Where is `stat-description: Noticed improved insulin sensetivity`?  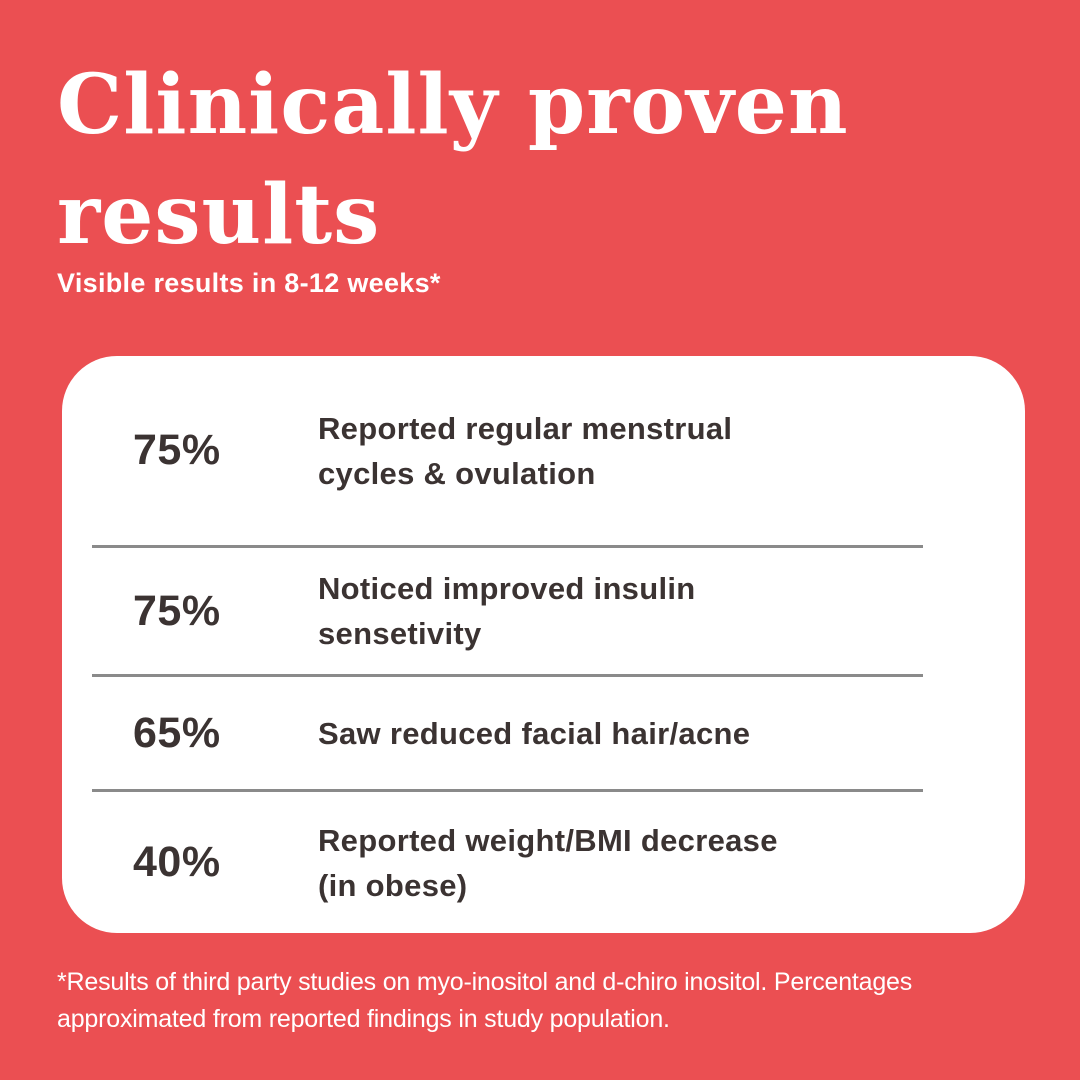 stat-description: Noticed improved insulin sensetivity is located at coordinates (507, 611).